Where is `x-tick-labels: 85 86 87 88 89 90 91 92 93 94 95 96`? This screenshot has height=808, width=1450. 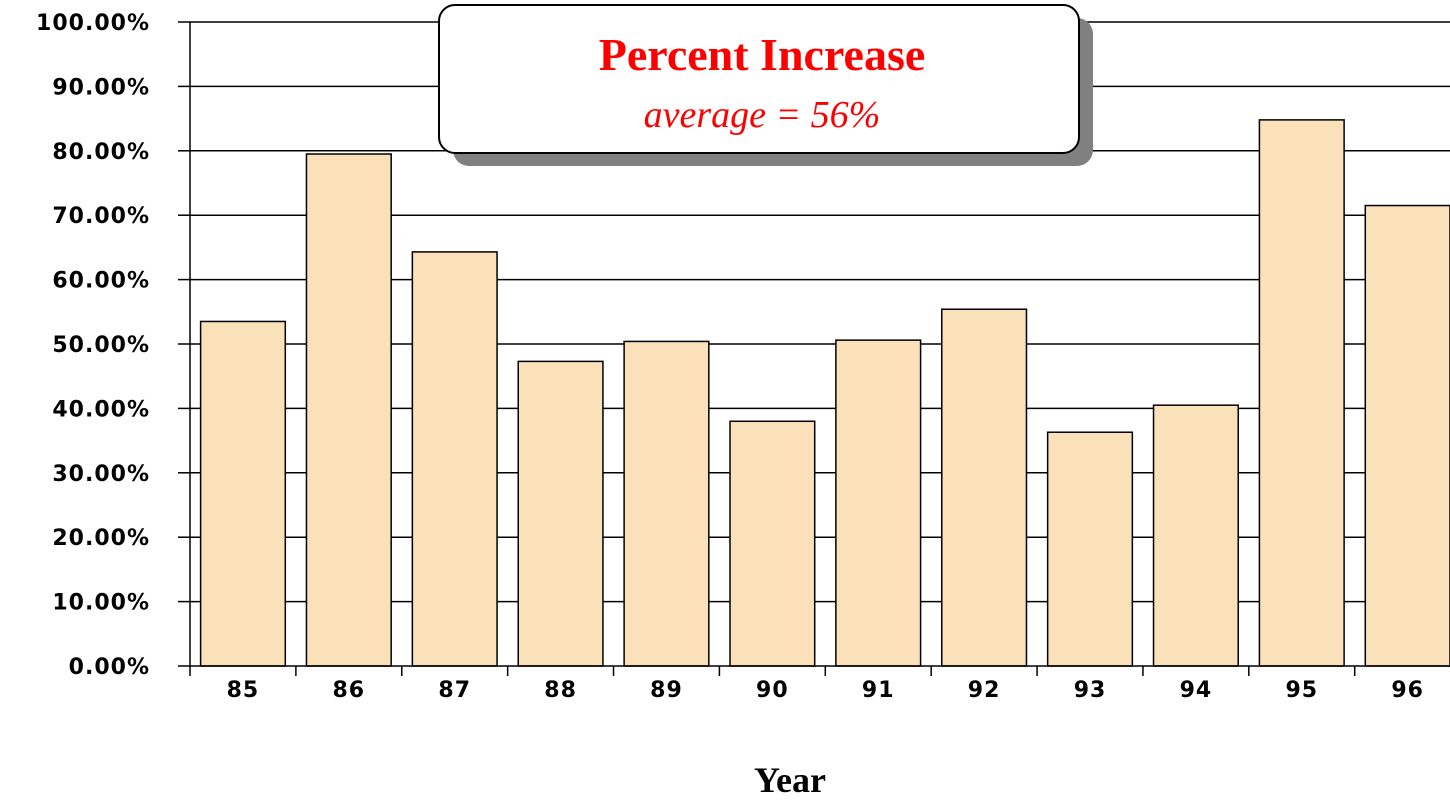
x-tick-labels: 85 86 87 88 89 90 91 92 93 94 95 96 is located at coordinates (825, 690).